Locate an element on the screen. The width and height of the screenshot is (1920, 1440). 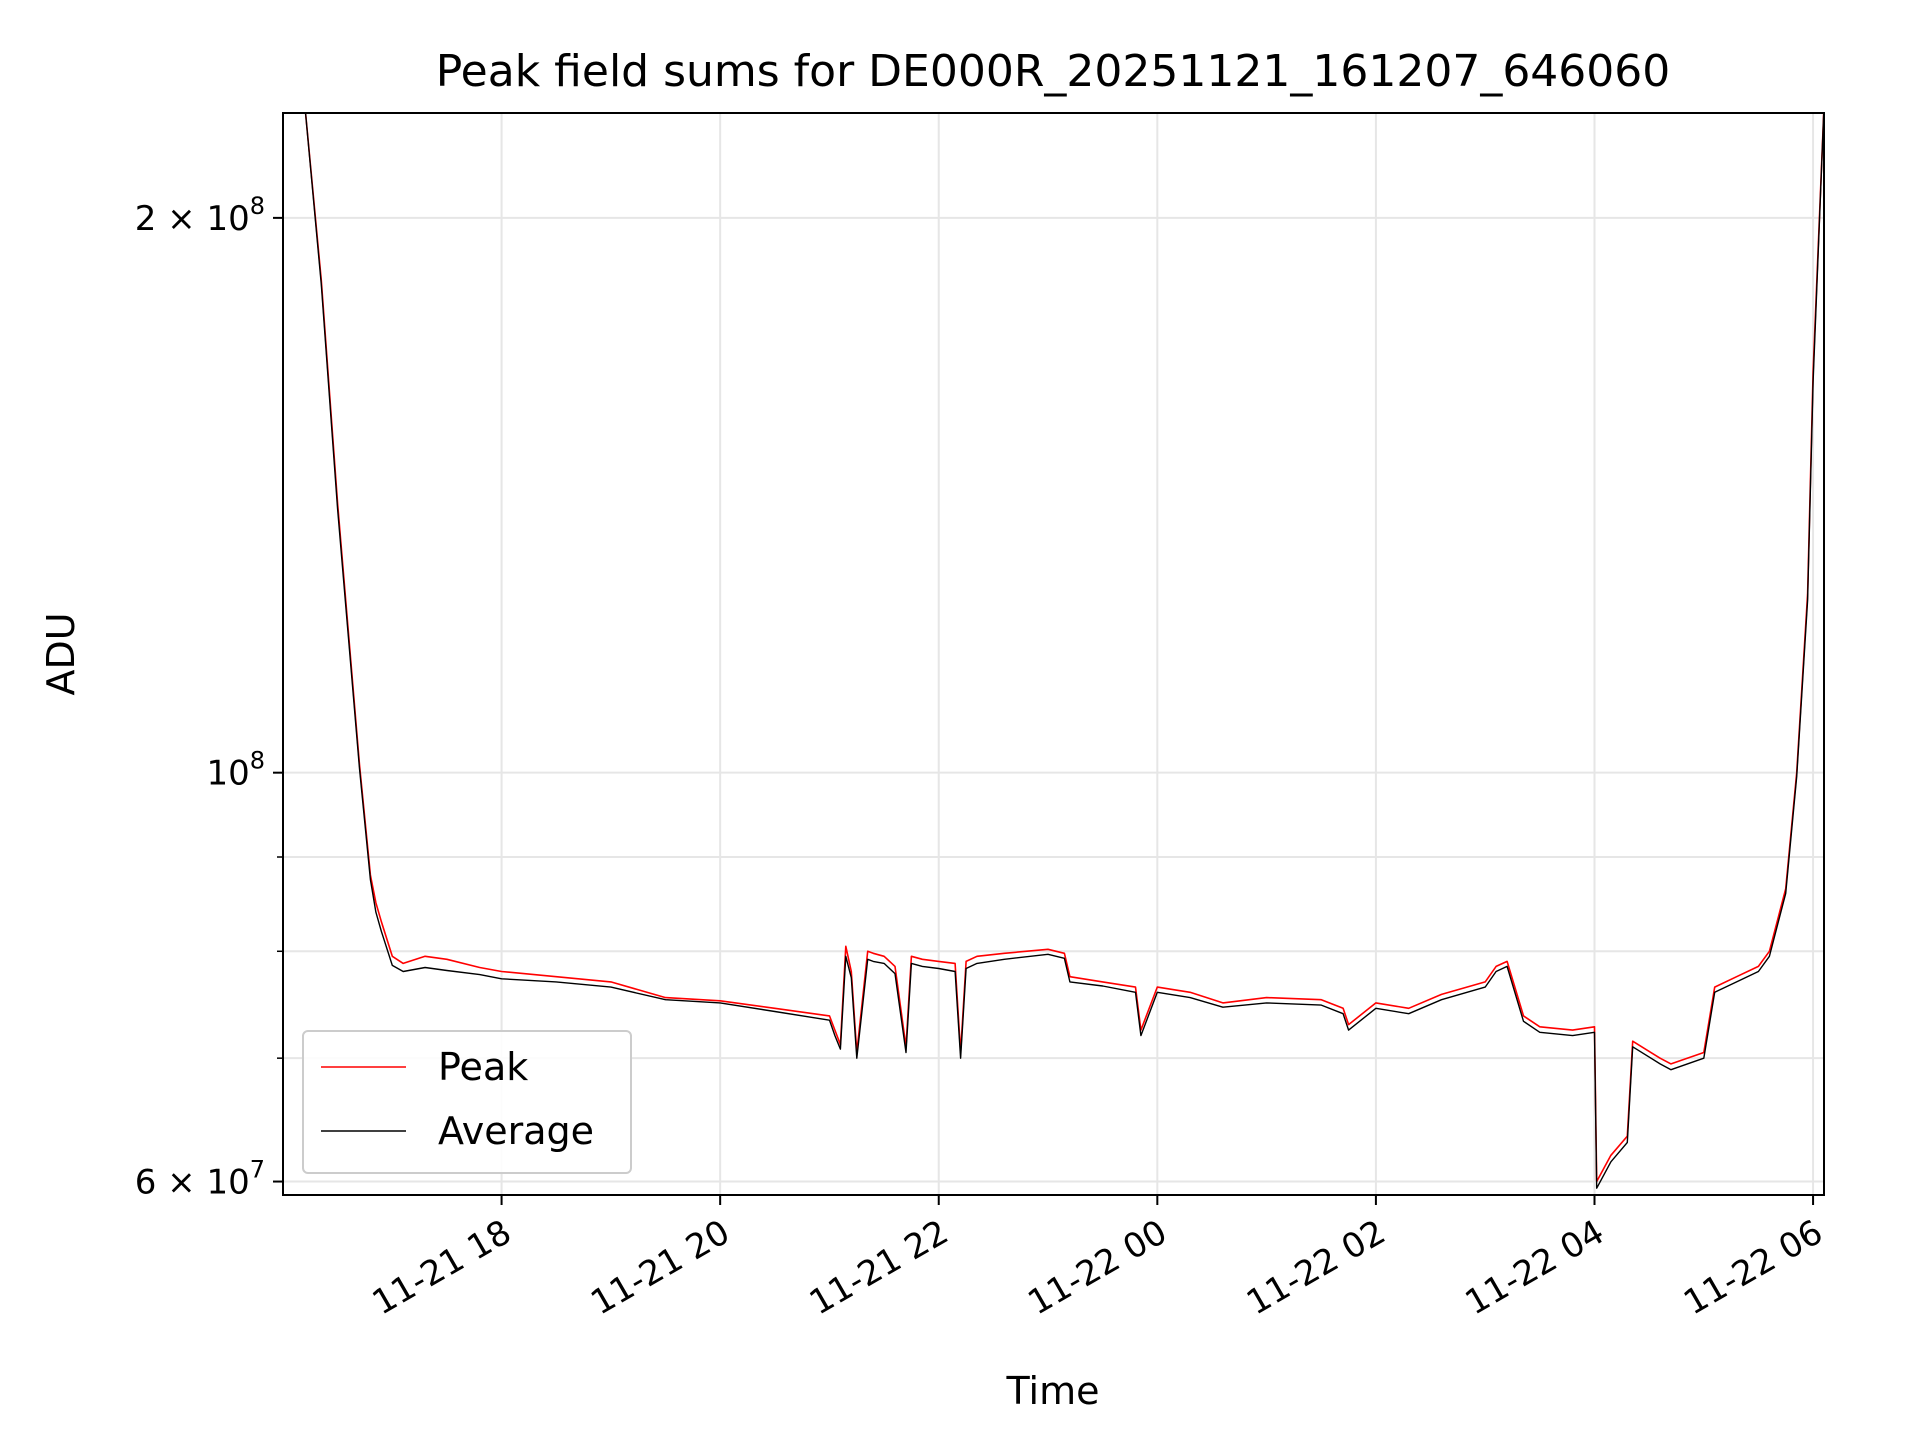
y-axis-label: ADU is located at coordinates (61, 653).